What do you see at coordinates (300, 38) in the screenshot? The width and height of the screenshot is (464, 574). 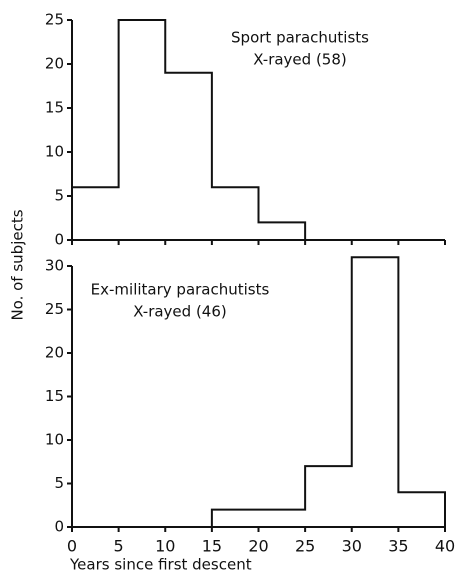 I see `annotation: Sport parachutists` at bounding box center [300, 38].